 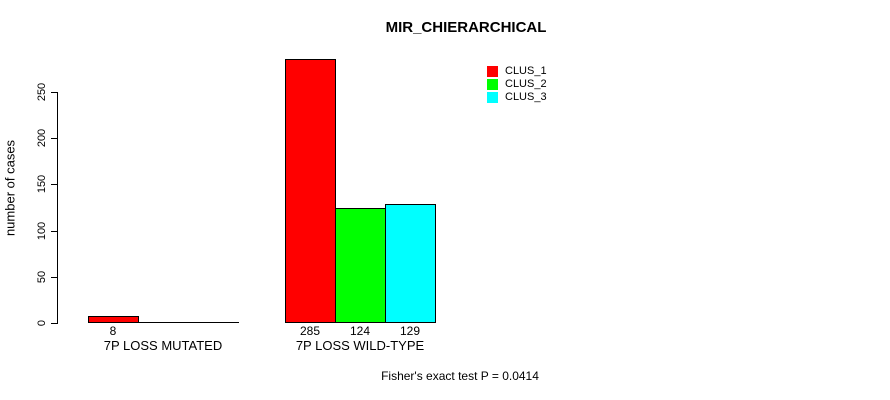 I want to click on y-axis-label: number of cases, so click(x=10, y=188).